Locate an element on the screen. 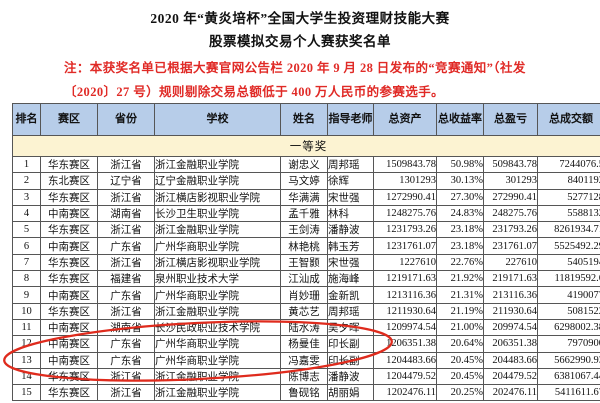 This screenshot has height=403, width=600. cell-teacher: 林科 is located at coordinates (350, 213).